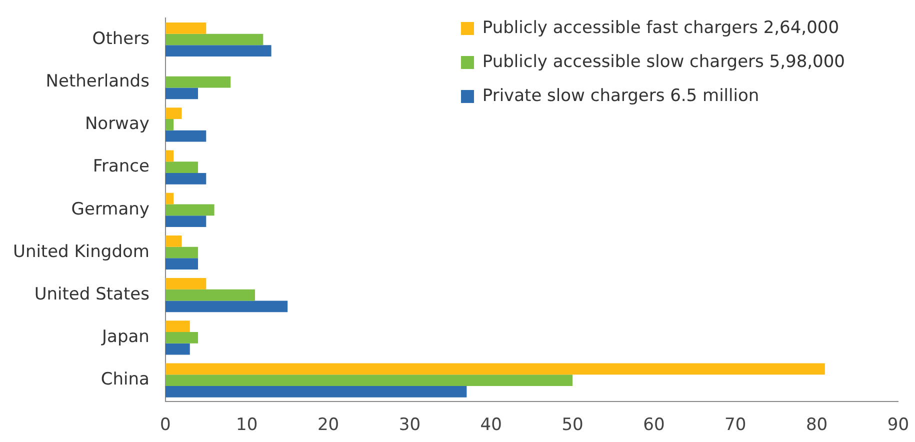  What do you see at coordinates (117, 124) in the screenshot?
I see `y-tick-label: Norway` at bounding box center [117, 124].